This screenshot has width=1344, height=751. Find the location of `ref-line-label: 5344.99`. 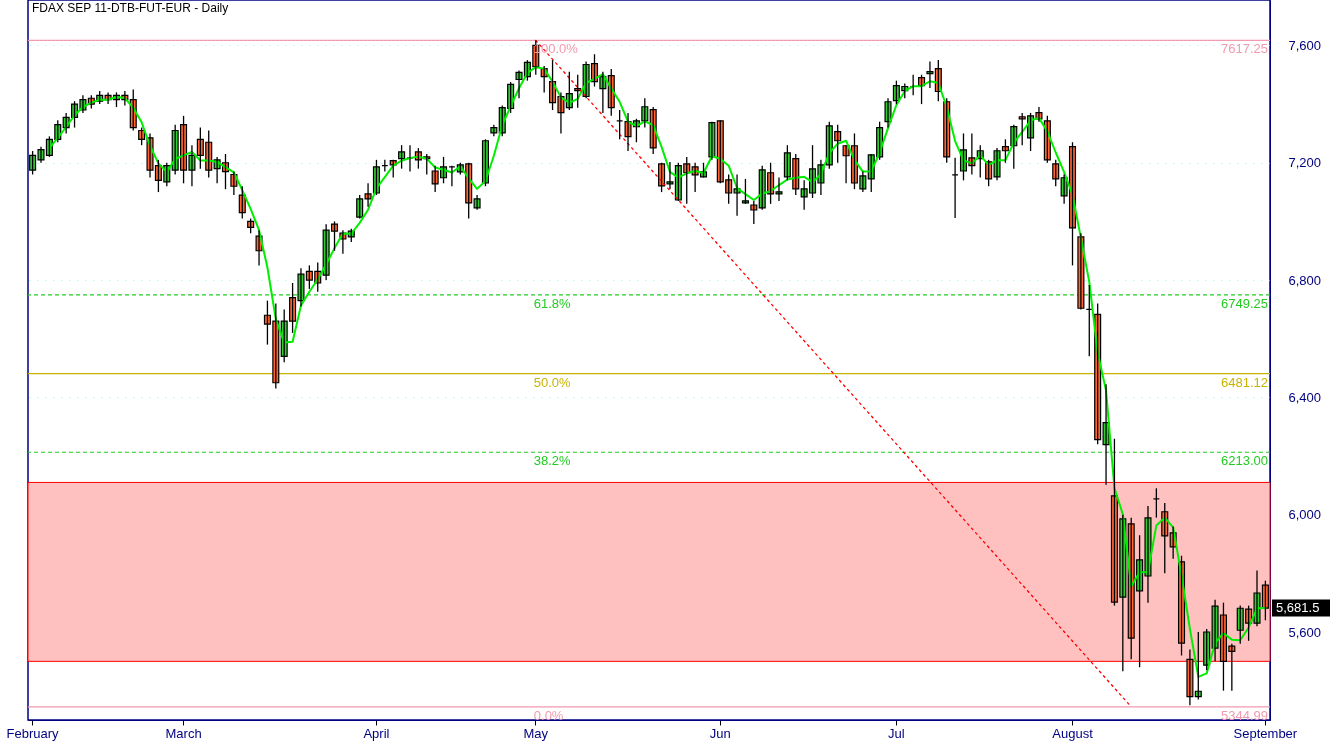

ref-line-label: 5344.99 is located at coordinates (1244, 715).